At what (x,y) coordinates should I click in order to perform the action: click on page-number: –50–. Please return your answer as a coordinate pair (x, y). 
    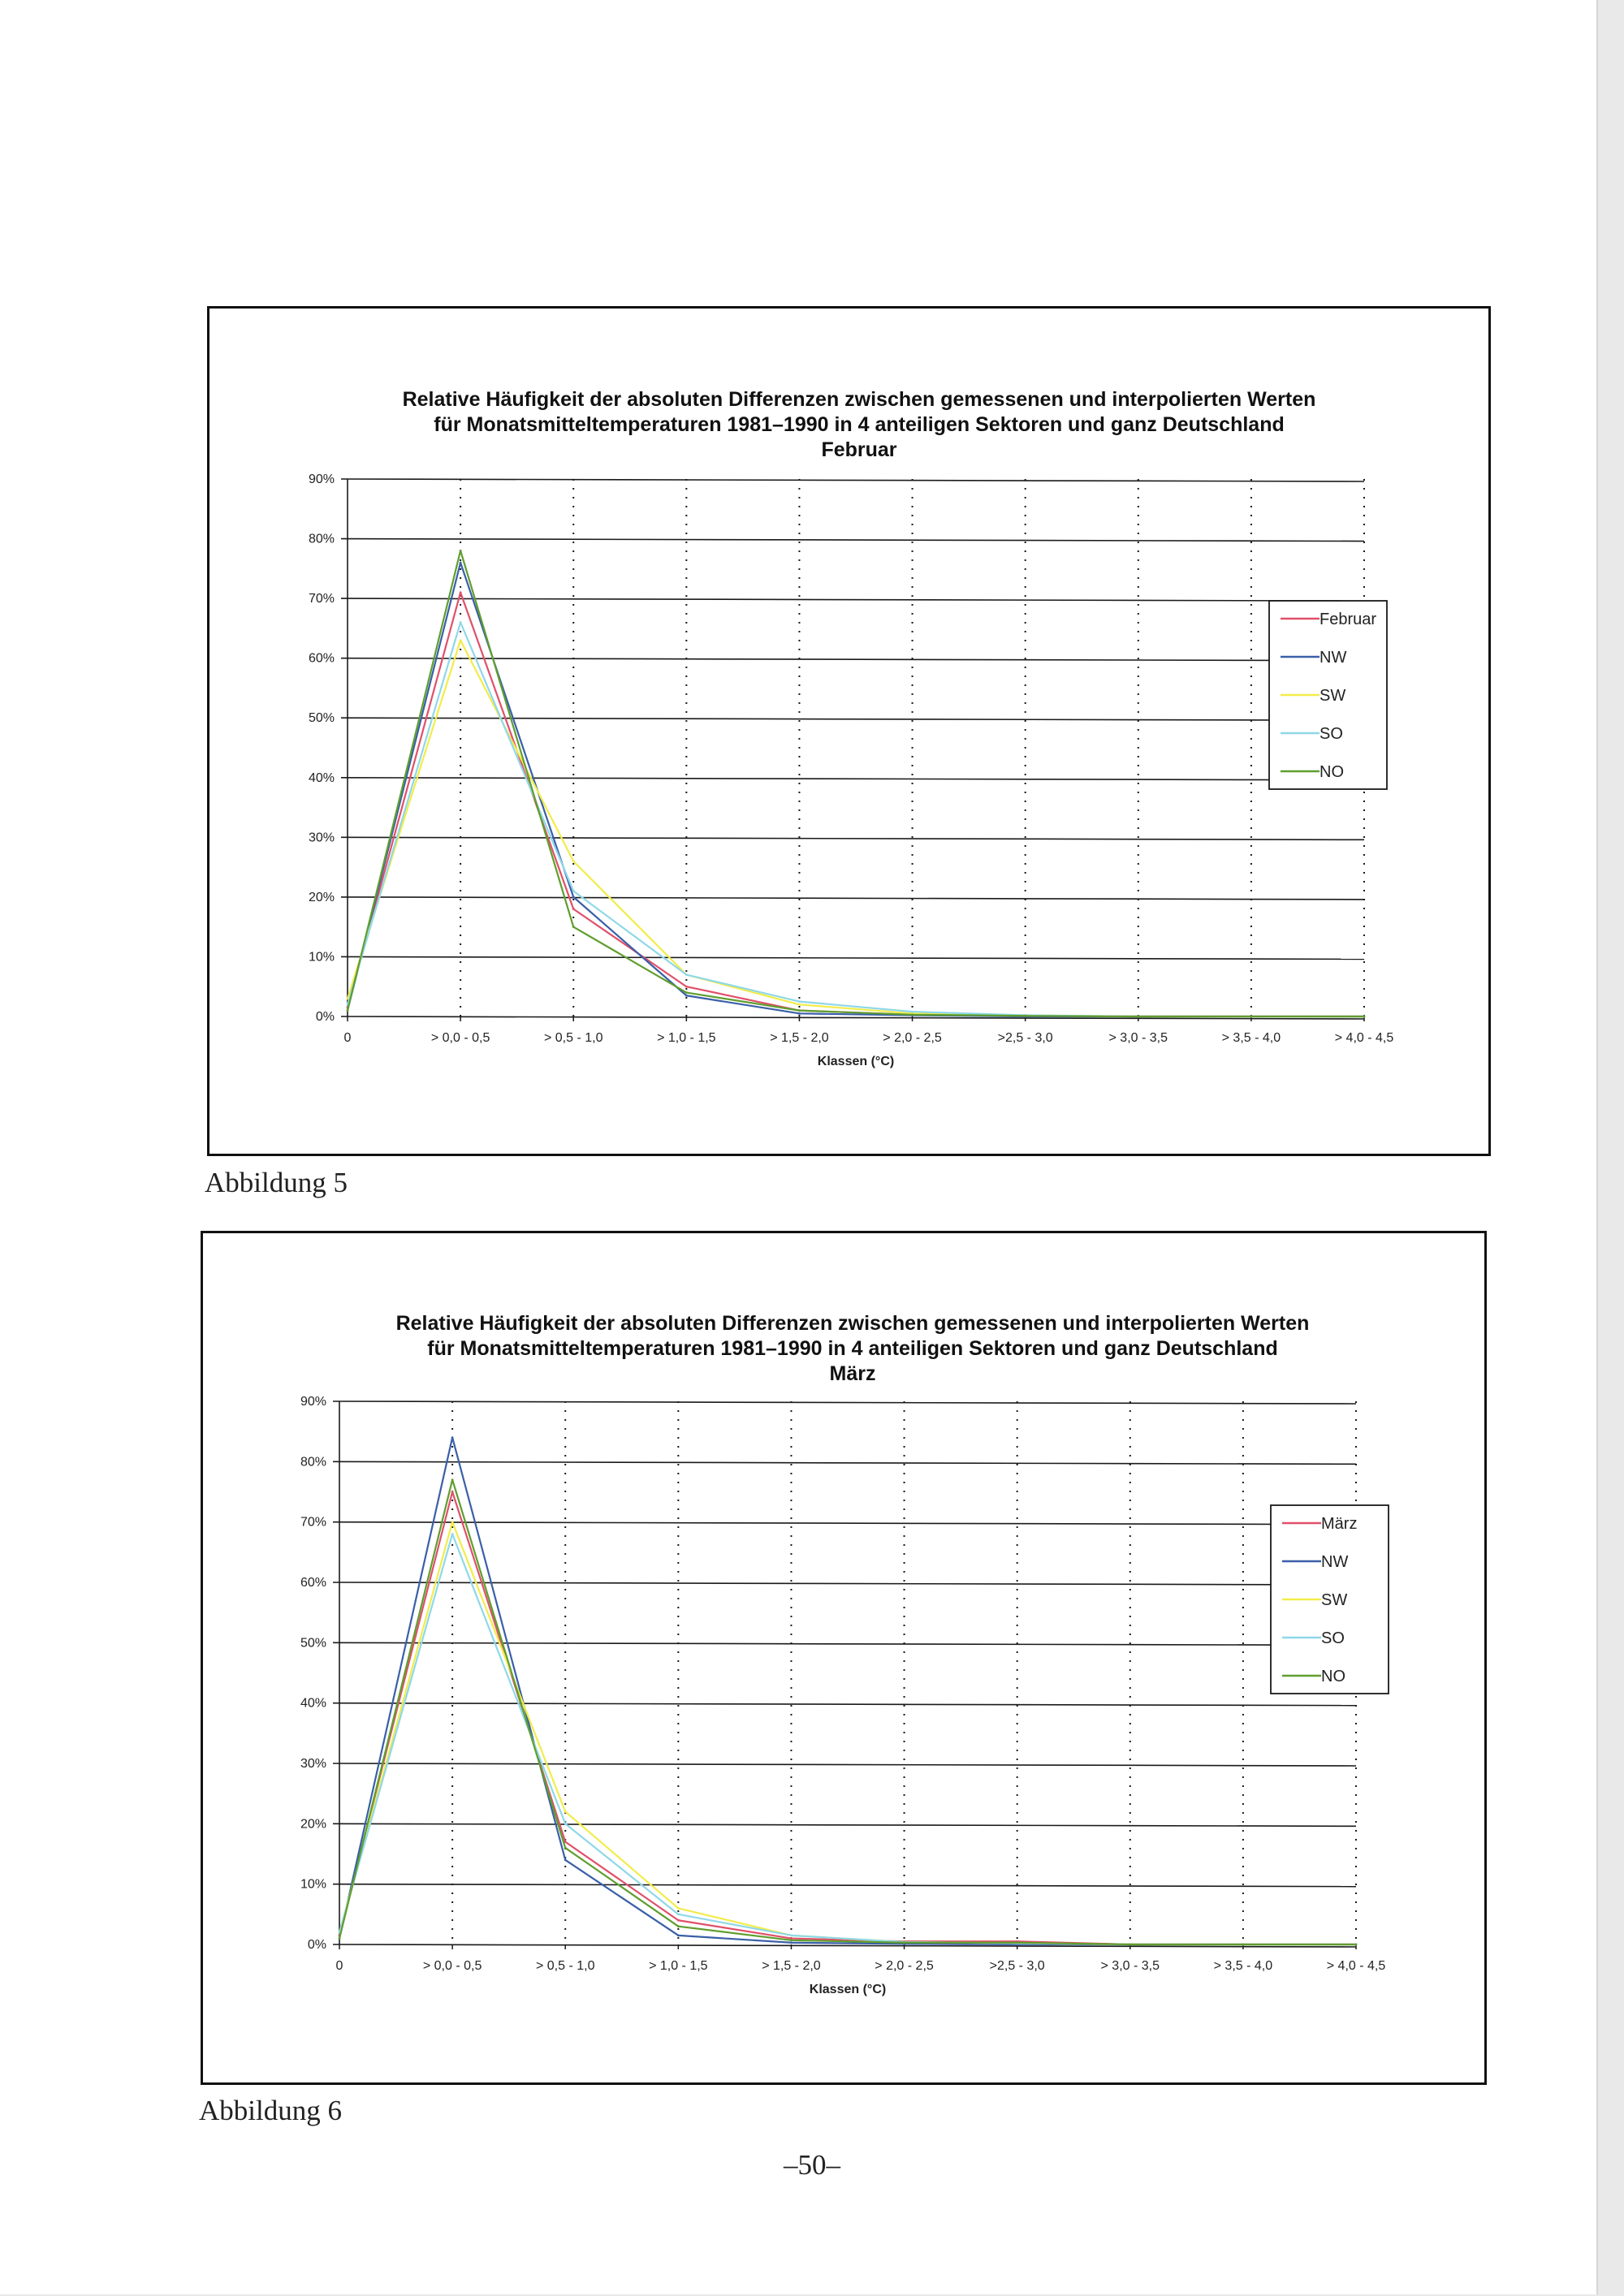
    Looking at the image, I should click on (812, 2165).